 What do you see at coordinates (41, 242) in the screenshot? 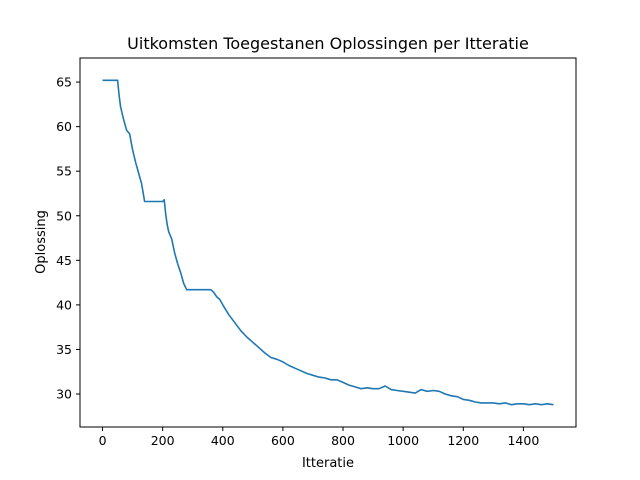
I see `y-axis-label: Oplossing` at bounding box center [41, 242].